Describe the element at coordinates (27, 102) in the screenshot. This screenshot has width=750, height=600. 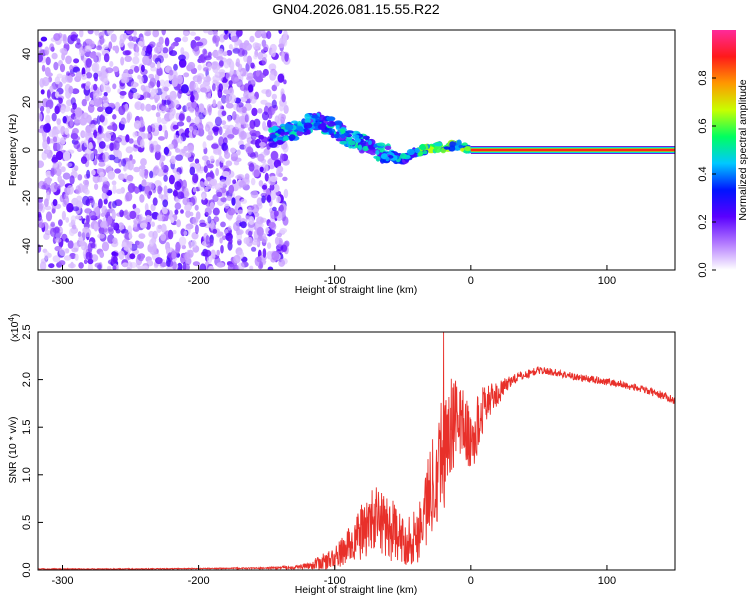
I see `y-tick-label: 20` at that location.